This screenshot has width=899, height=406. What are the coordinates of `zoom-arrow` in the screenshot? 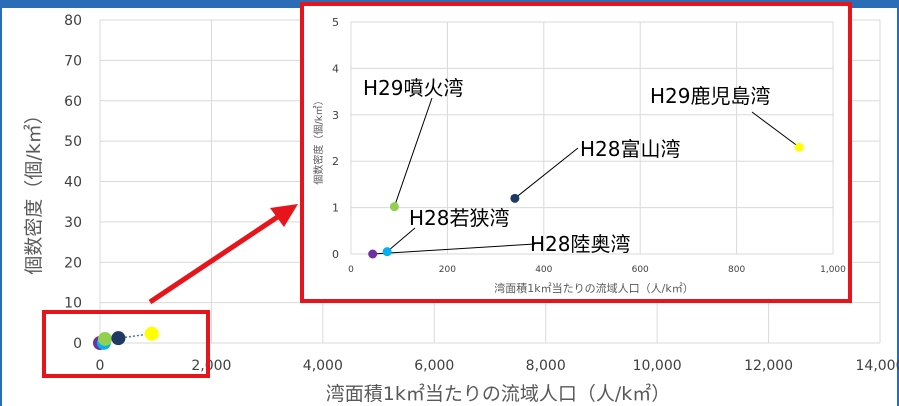 It's located at (216, 258).